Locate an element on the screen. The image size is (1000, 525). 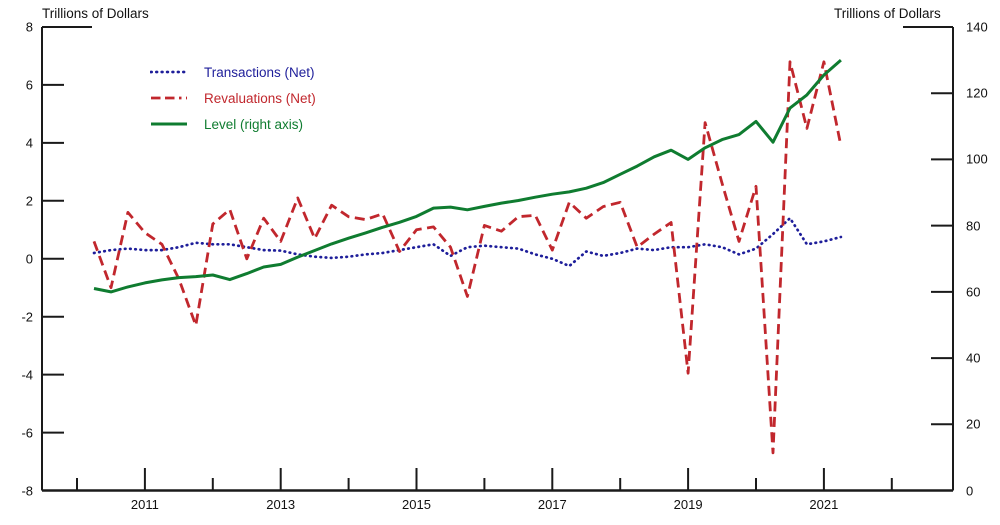
x-axis-year-label: 2019 is located at coordinates (688, 504).